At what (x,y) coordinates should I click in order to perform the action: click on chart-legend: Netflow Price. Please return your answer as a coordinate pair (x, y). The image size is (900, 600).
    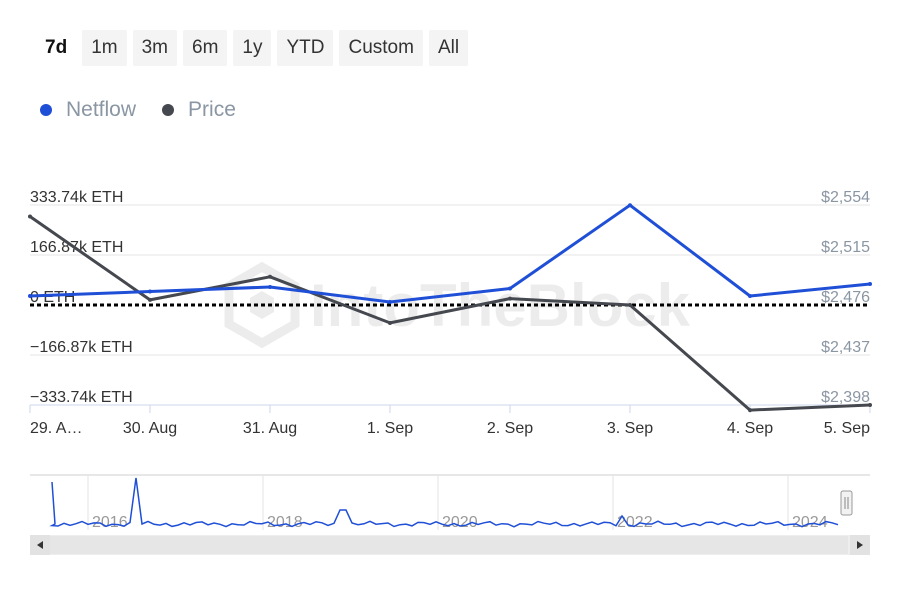
    Looking at the image, I should click on (138, 110).